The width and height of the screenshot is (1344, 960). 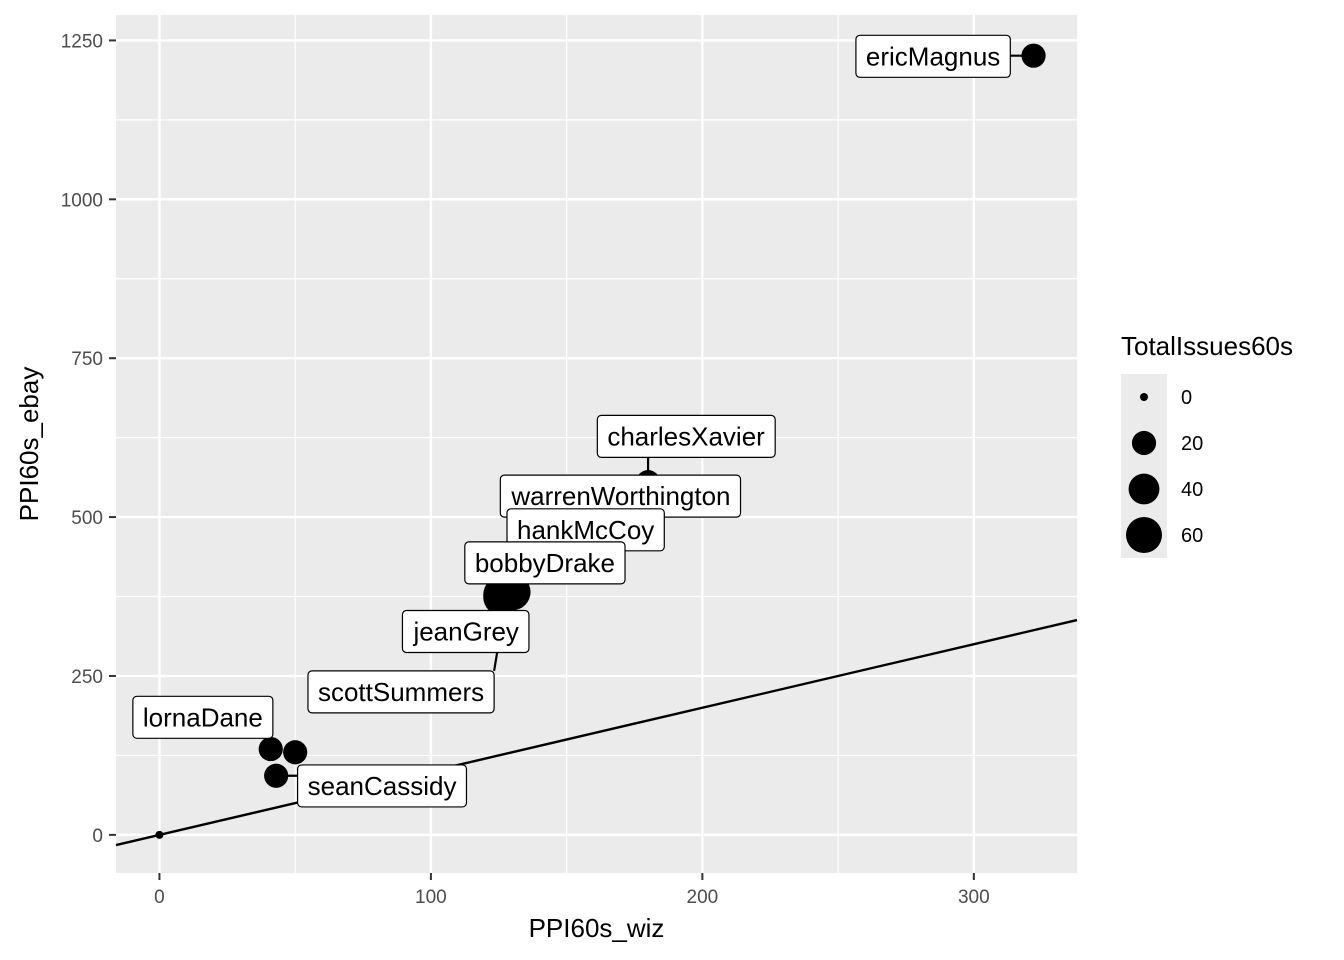 I want to click on point-label: hankMcCoy, so click(x=585, y=530).